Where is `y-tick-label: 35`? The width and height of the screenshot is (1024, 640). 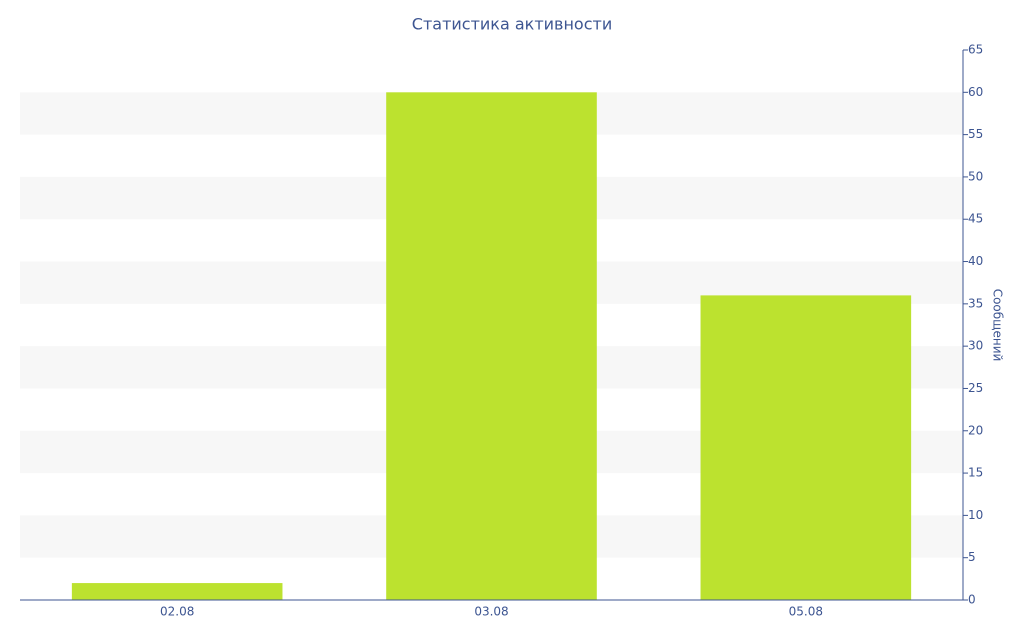
y-tick-label: 35 is located at coordinates (975, 303).